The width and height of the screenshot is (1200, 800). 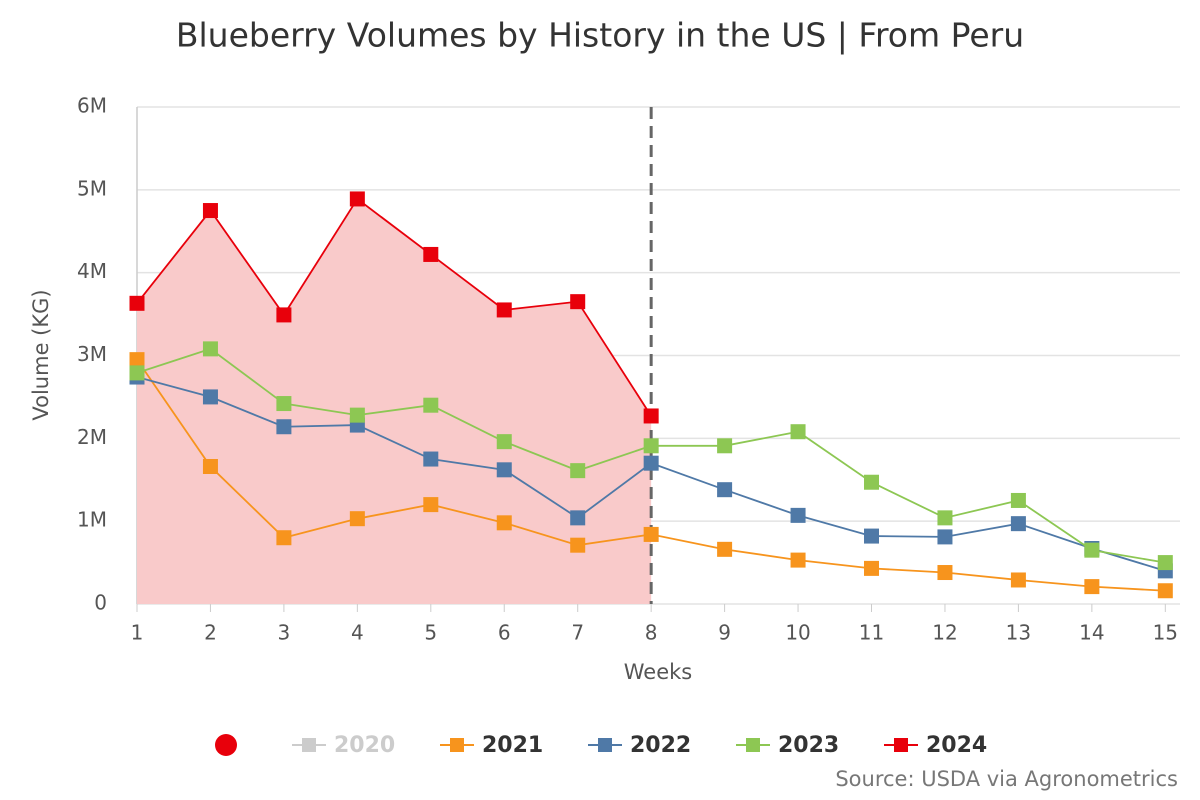 What do you see at coordinates (92, 106) in the screenshot?
I see `y-tick-label: 6M` at bounding box center [92, 106].